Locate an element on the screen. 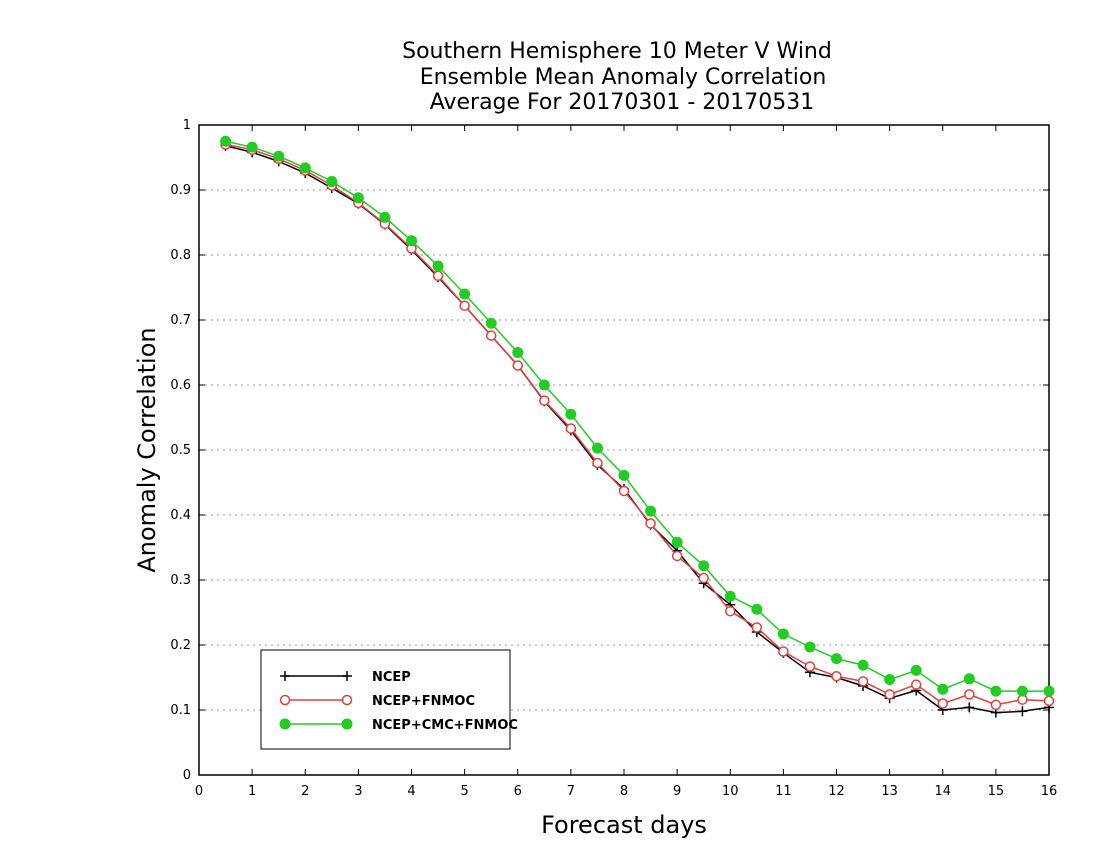 This screenshot has width=1100, height=850. title-line-1: Southern Hemisphere 10 Meter V Wind is located at coordinates (617, 51).